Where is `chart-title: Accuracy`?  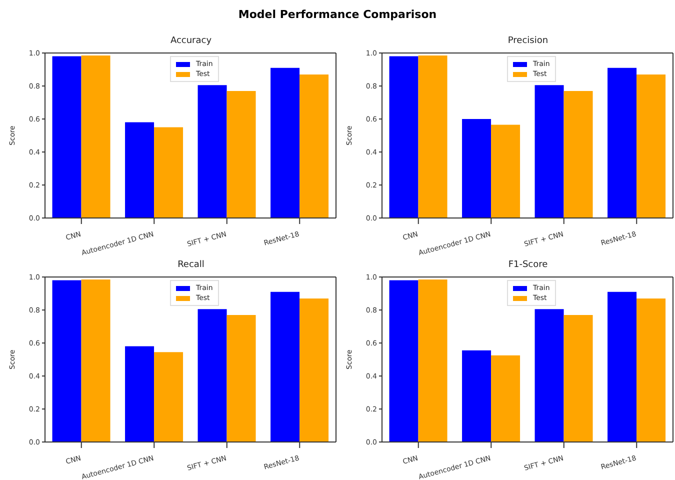 chart-title: Accuracy is located at coordinates (191, 41).